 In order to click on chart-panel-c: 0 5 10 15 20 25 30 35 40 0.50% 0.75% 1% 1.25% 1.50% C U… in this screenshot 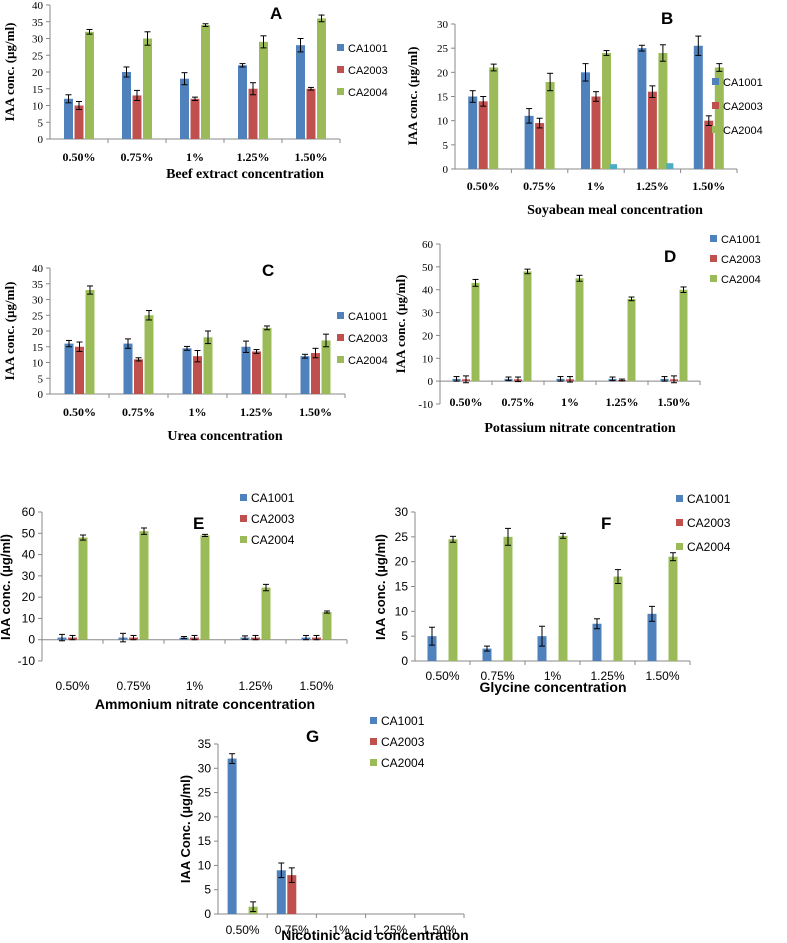, I will do `click(195, 352)`.